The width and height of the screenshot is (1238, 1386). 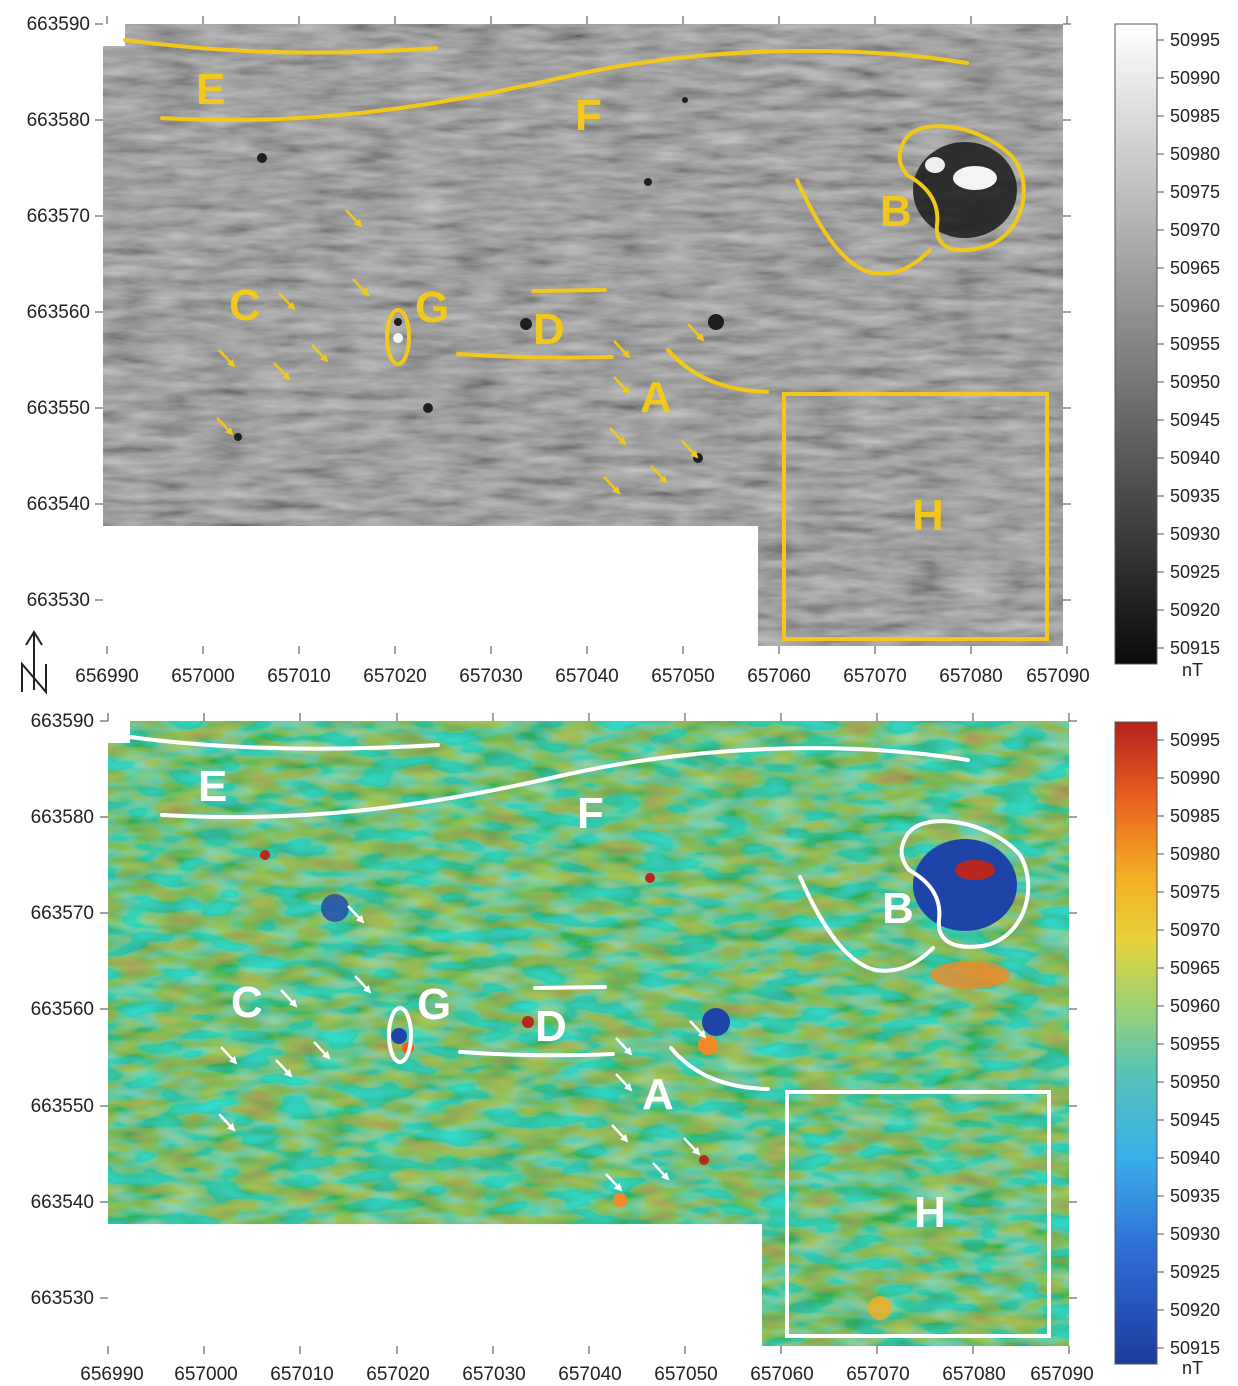 What do you see at coordinates (898, 908) in the screenshot?
I see `label-b: B` at bounding box center [898, 908].